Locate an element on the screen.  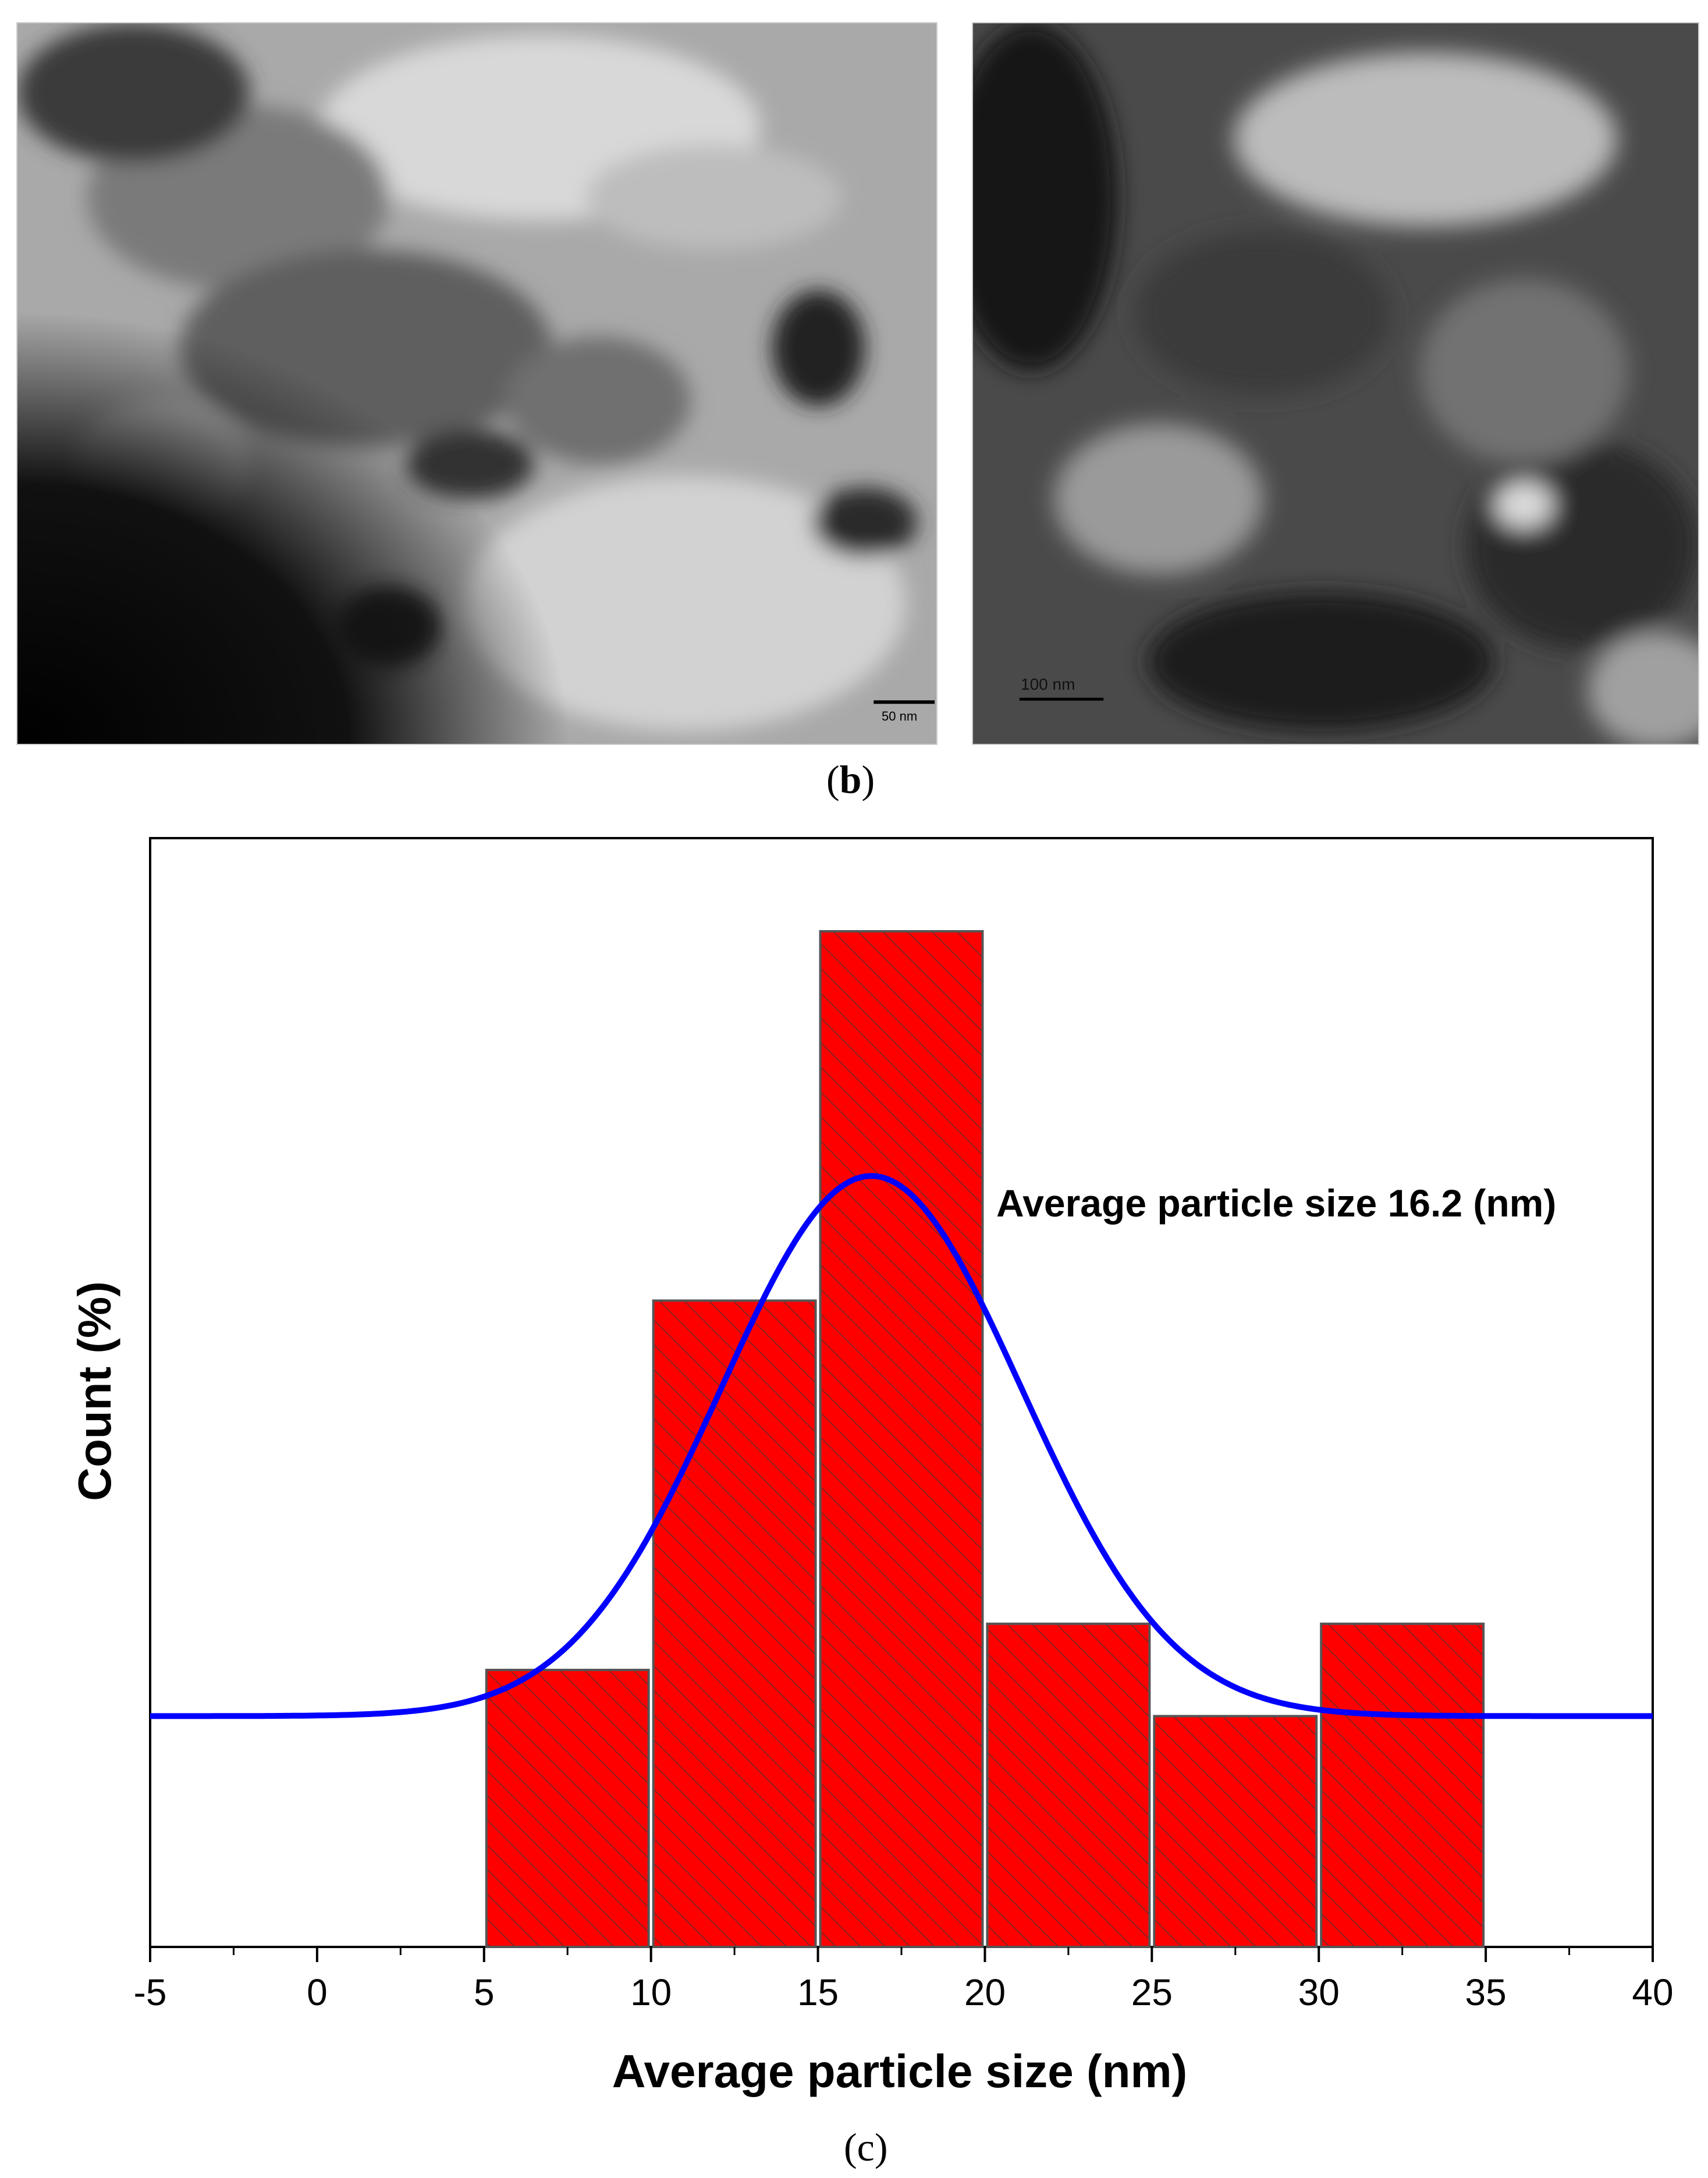
x-axis-ticks: -5 0 5 10 15 20 25 30 35 40 is located at coordinates (904, 1980).